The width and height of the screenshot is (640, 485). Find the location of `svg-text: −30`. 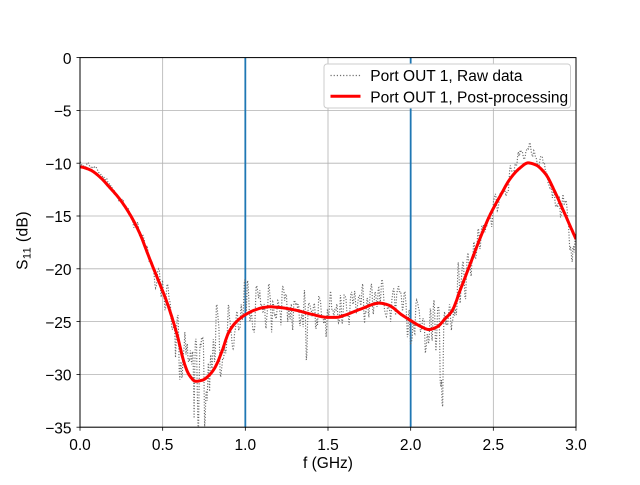

svg-text: −30 is located at coordinates (58, 376).